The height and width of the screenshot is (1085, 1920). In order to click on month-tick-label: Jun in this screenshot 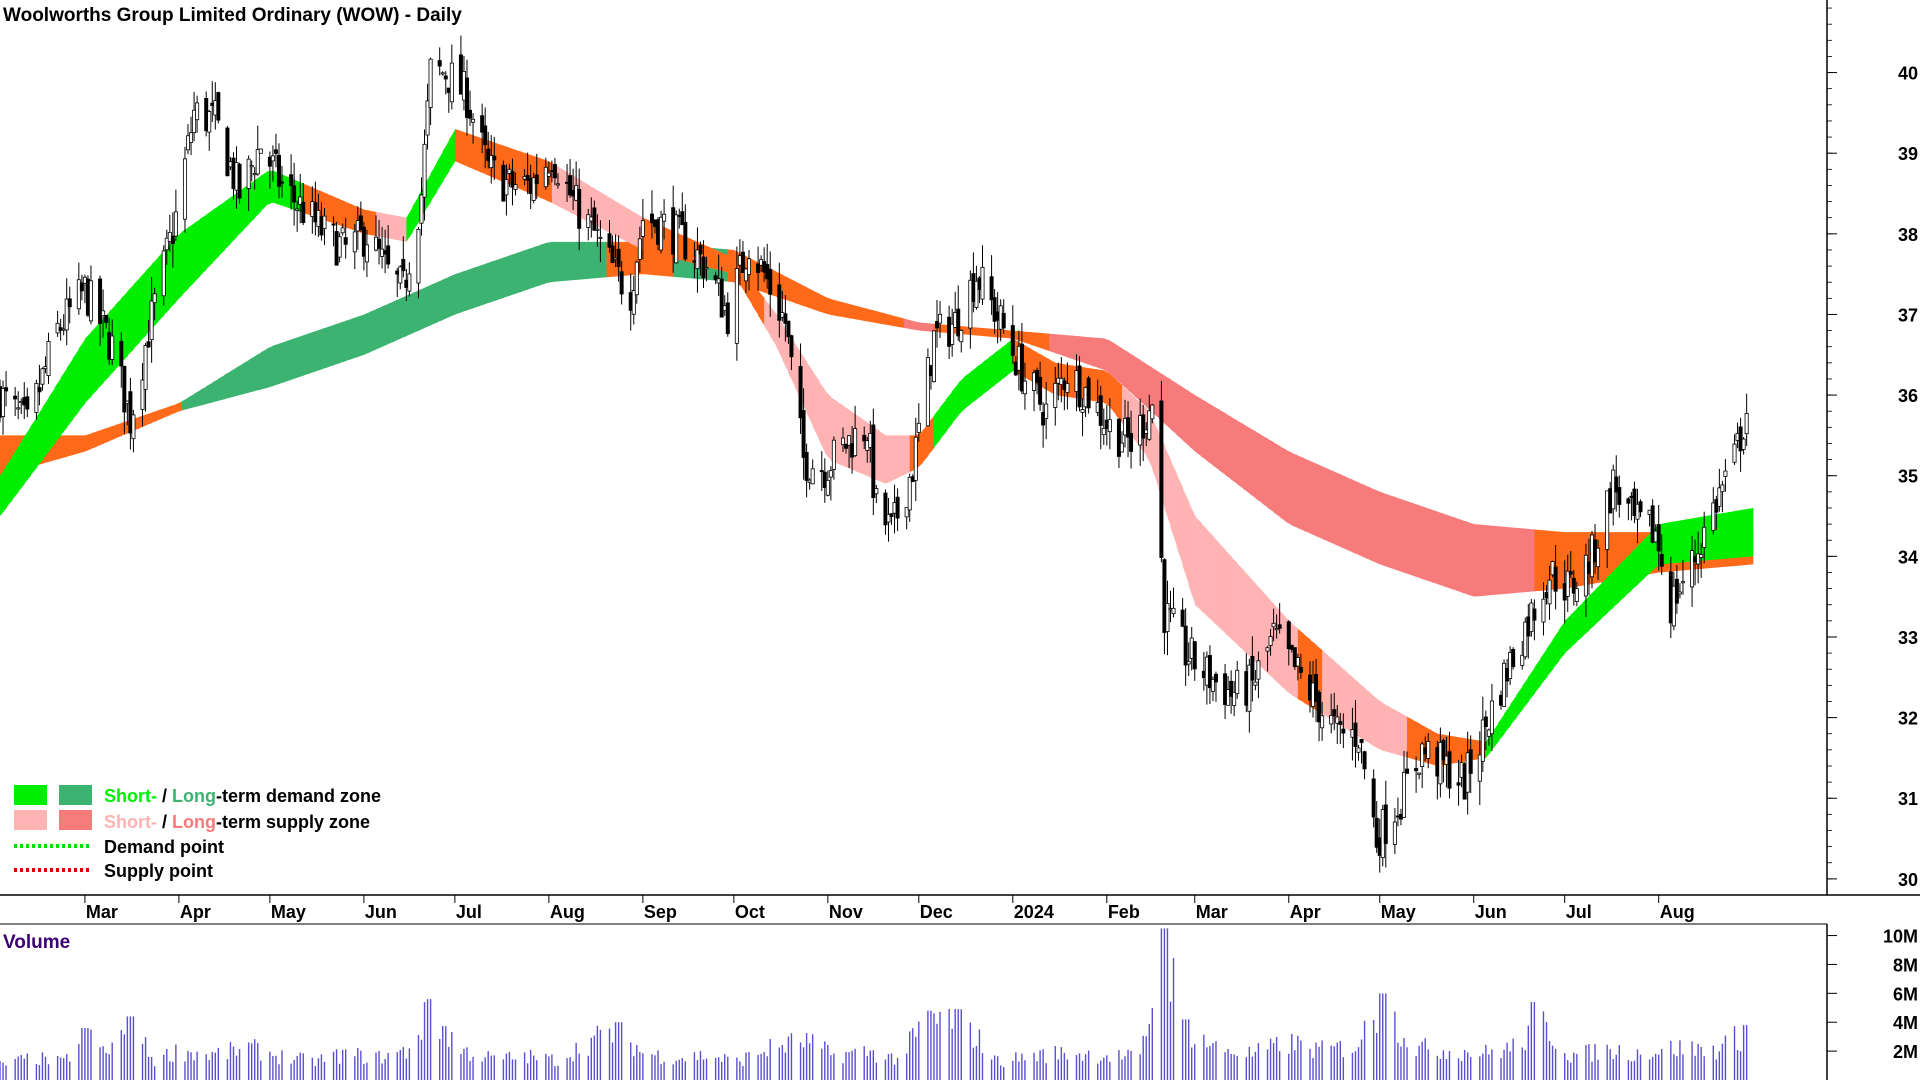, I will do `click(381, 912)`.